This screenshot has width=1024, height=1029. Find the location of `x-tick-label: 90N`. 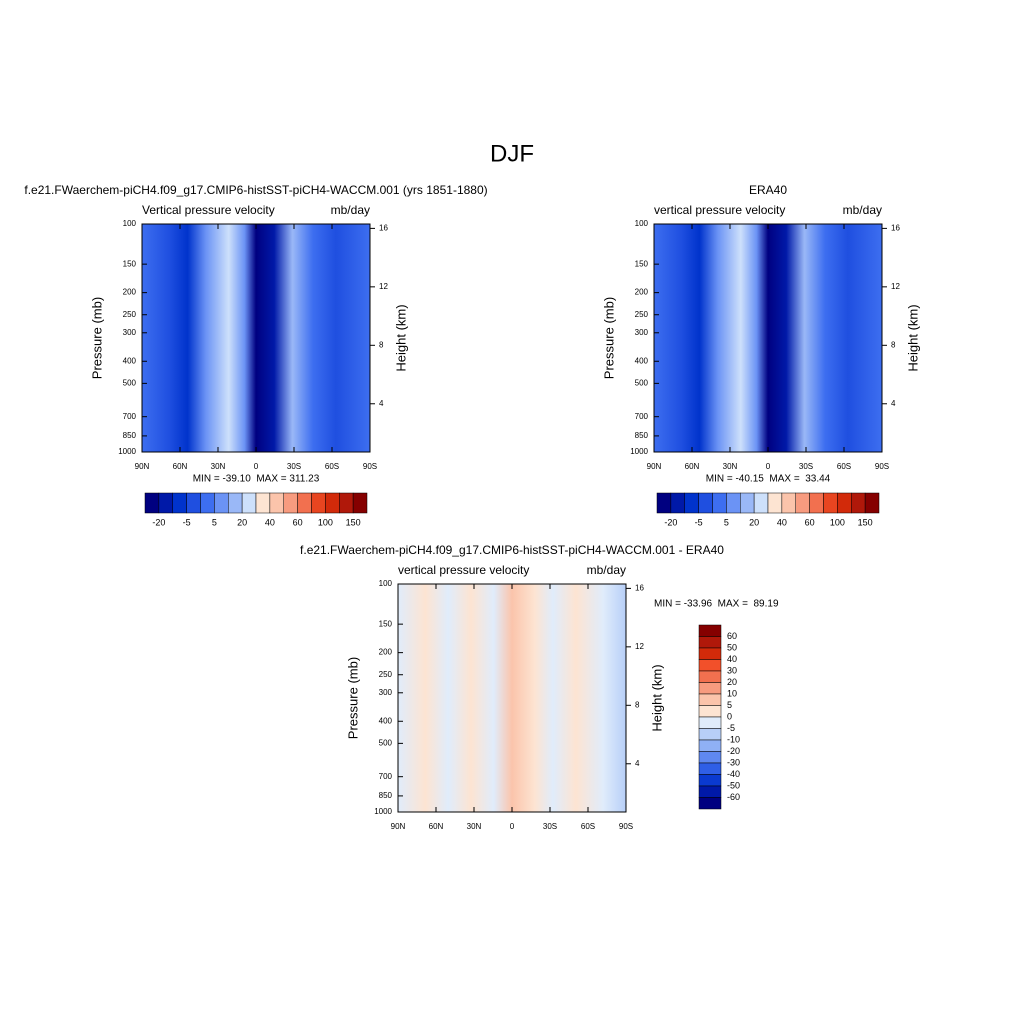

x-tick-label: 90N is located at coordinates (654, 466).